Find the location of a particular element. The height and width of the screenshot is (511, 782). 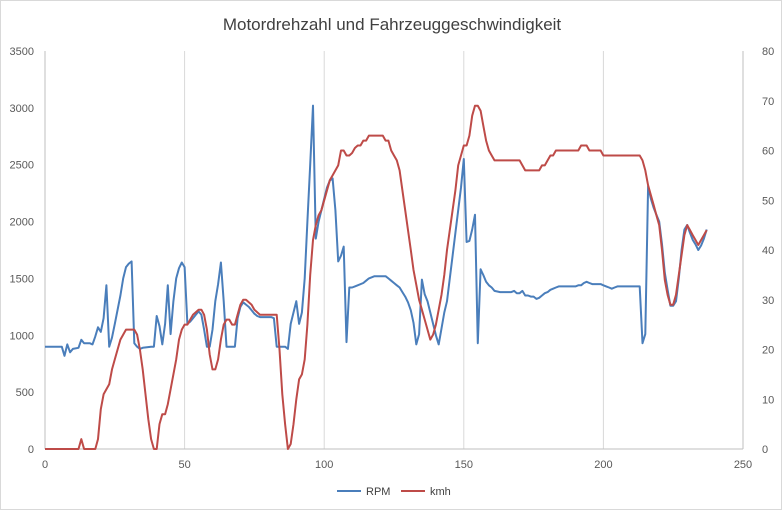

legend-label-rpm: RPM is located at coordinates (378, 492).